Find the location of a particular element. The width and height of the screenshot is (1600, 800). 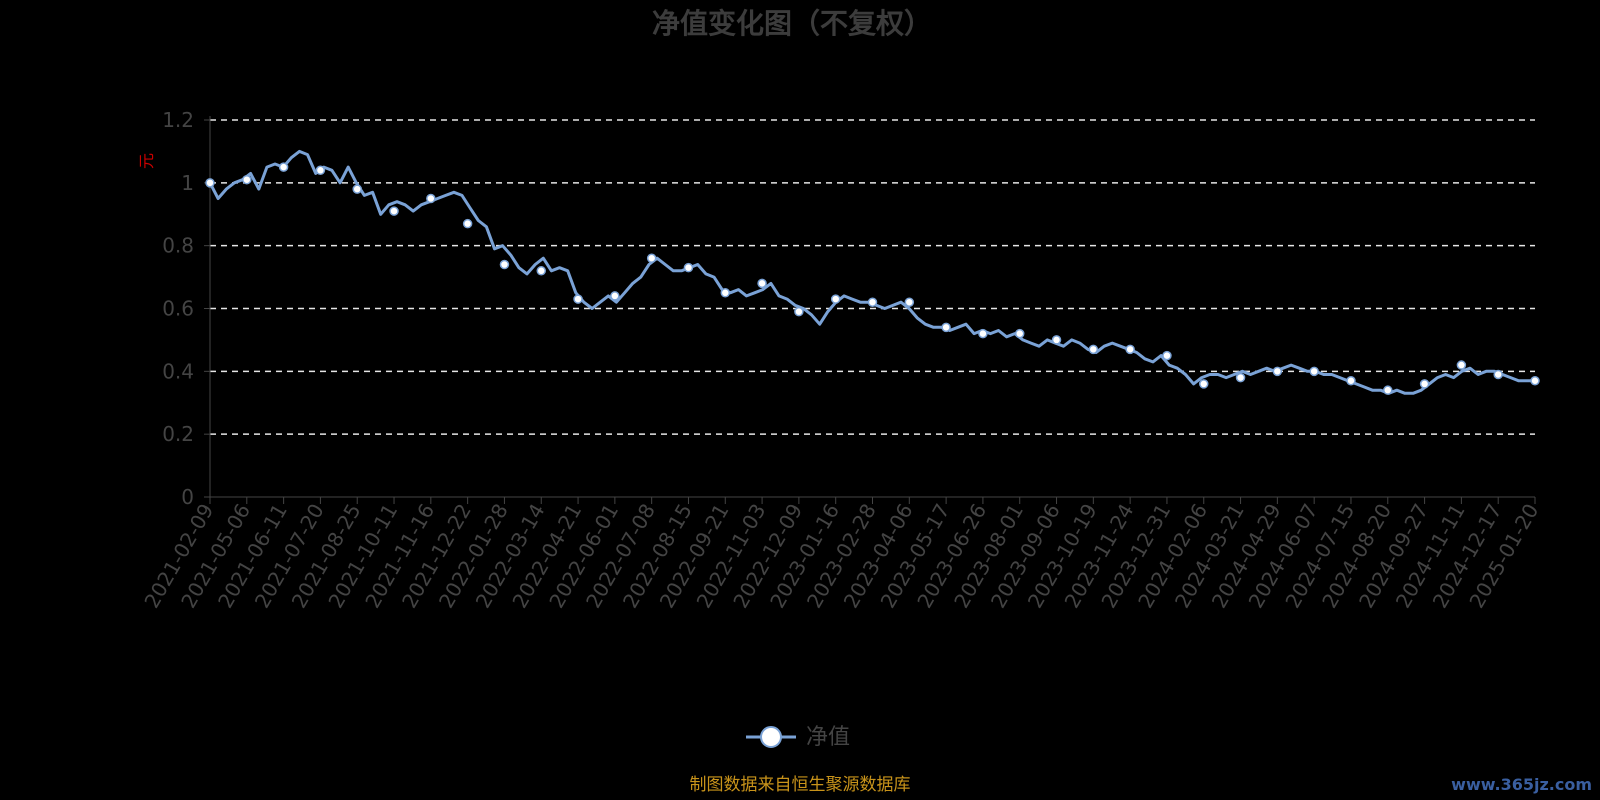

y-tick-label: 0.8 is located at coordinates (178, 246).